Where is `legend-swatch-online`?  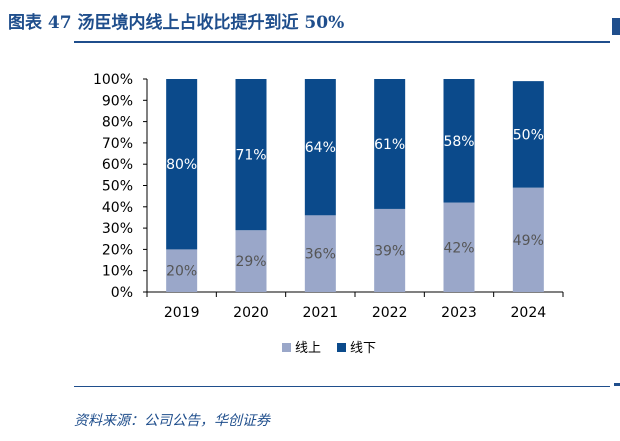 legend-swatch-online is located at coordinates (286, 347).